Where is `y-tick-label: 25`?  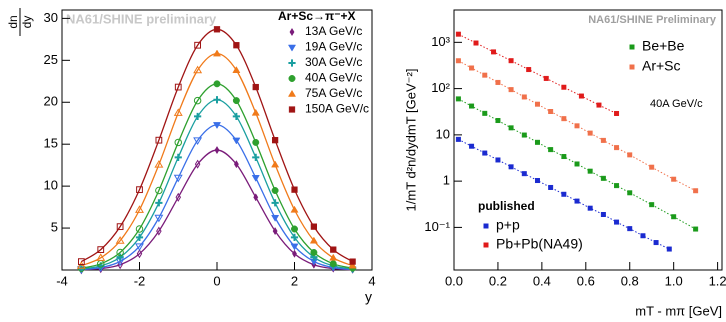
y-tick-label: 25 is located at coordinates (51, 59).